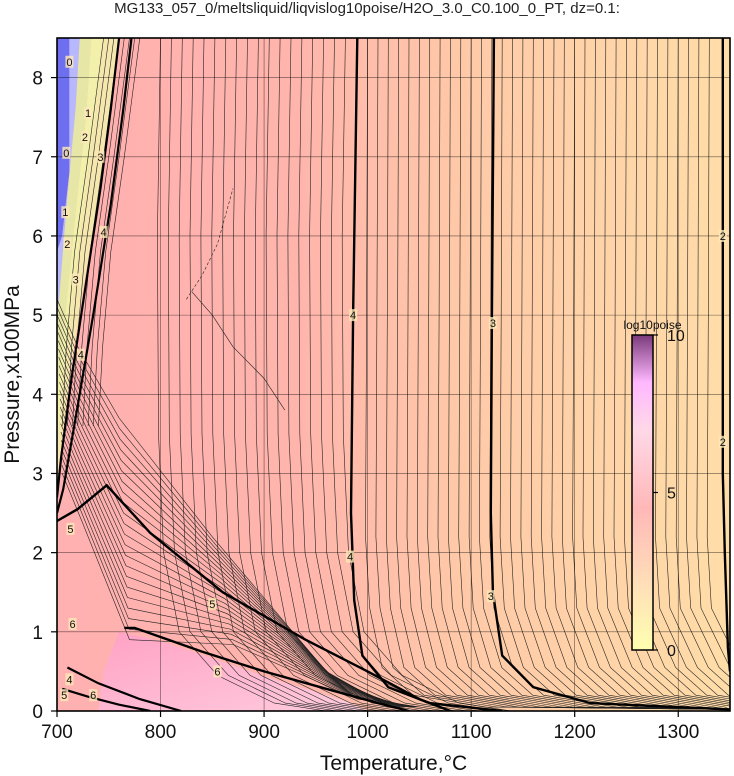  I want to click on y-tick-label: 6, so click(37, 237).